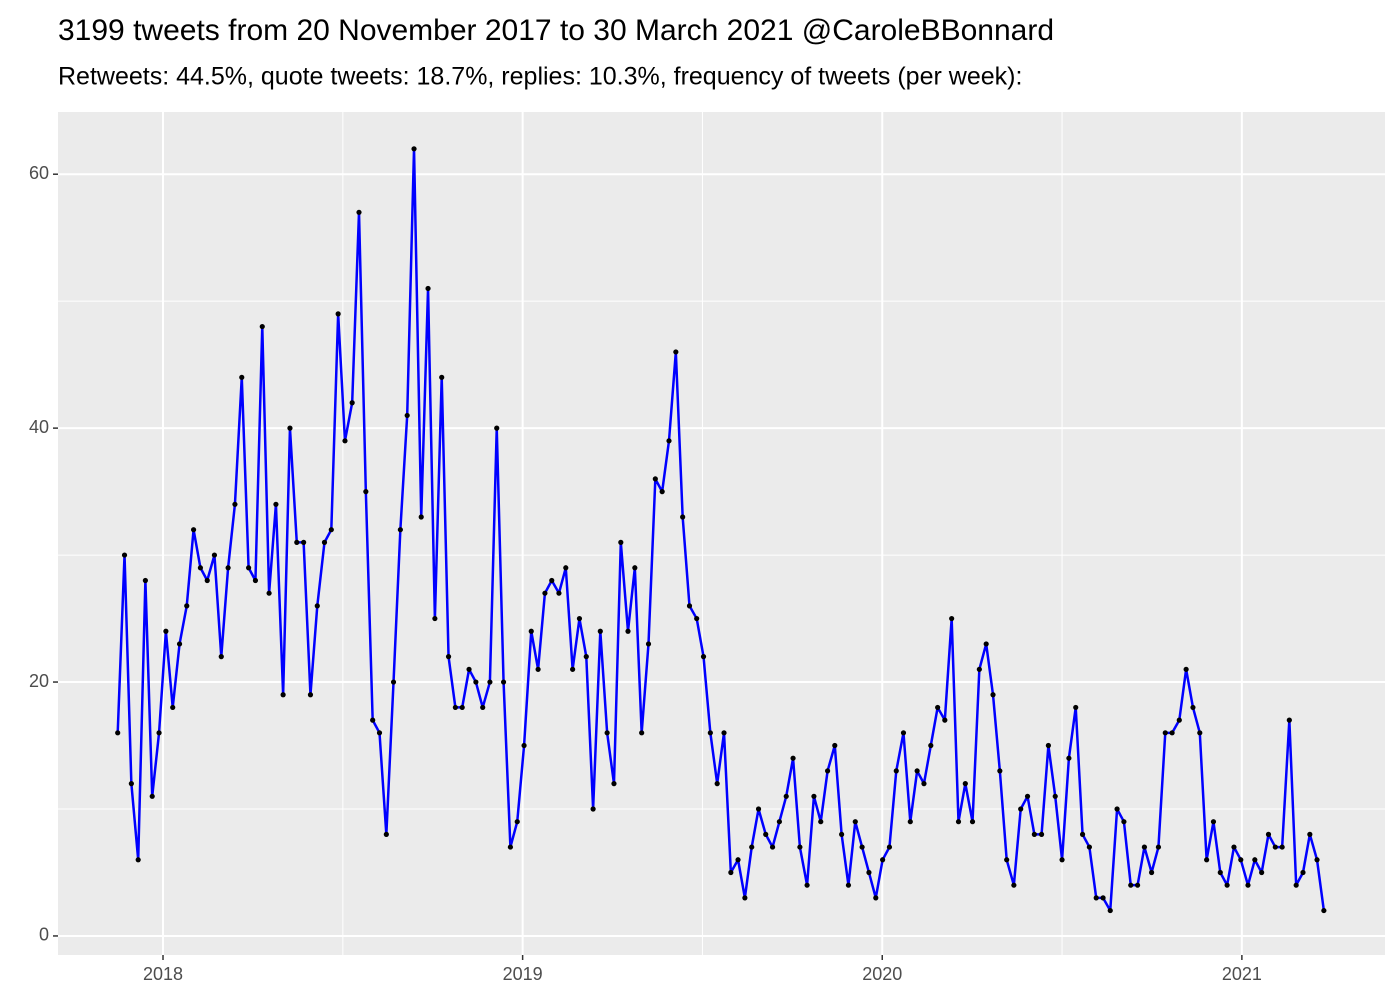 This screenshot has height=1000, width=1400. What do you see at coordinates (163, 974) in the screenshot?
I see `x-tick-label: 2018` at bounding box center [163, 974].